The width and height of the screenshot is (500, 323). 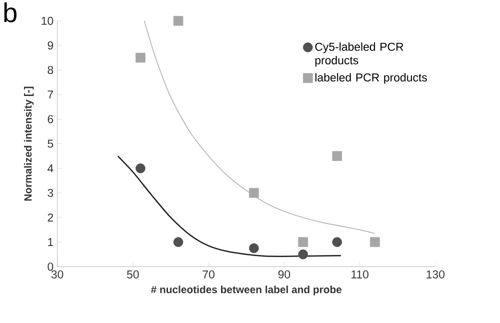 I want to click on y-tick-label: 5, so click(x=51, y=144).